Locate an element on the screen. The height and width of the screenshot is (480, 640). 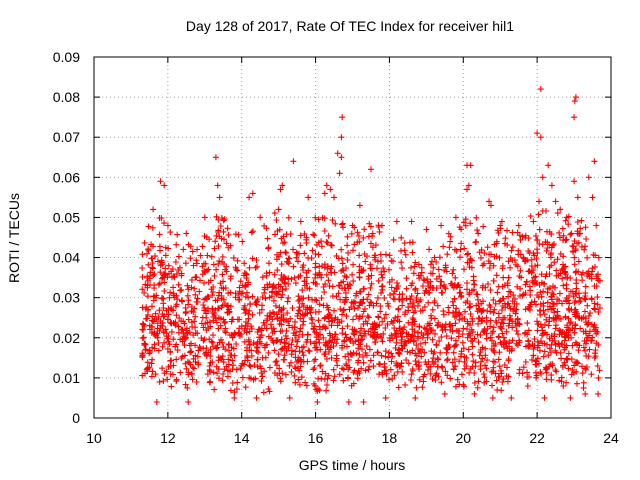
y-tick-label: 0.06 is located at coordinates (66, 177).